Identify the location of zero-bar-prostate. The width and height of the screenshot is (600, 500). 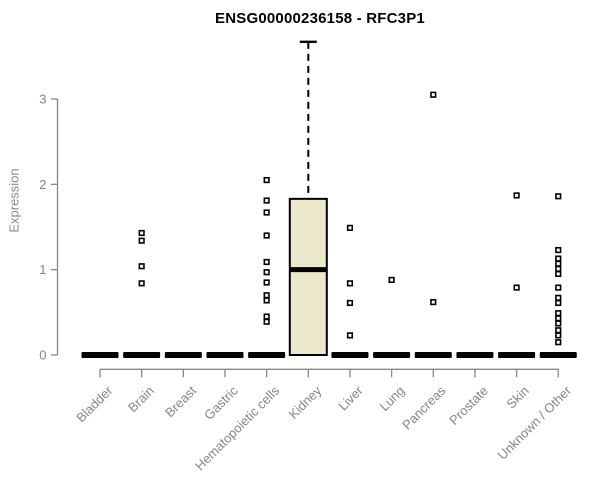
(475, 355).